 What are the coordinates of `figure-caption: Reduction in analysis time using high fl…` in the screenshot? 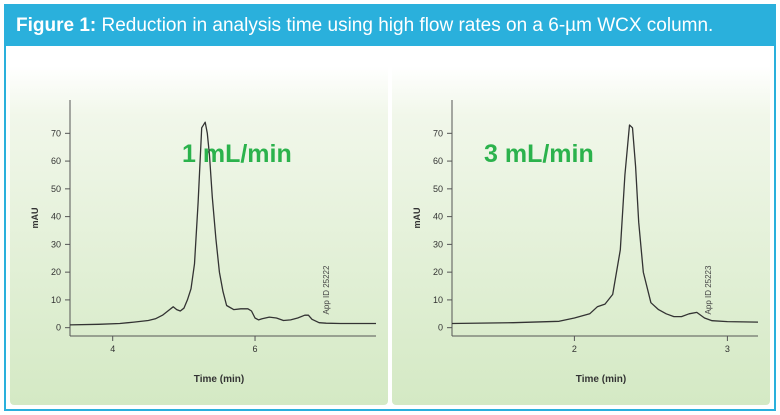 It's located at (405, 25).